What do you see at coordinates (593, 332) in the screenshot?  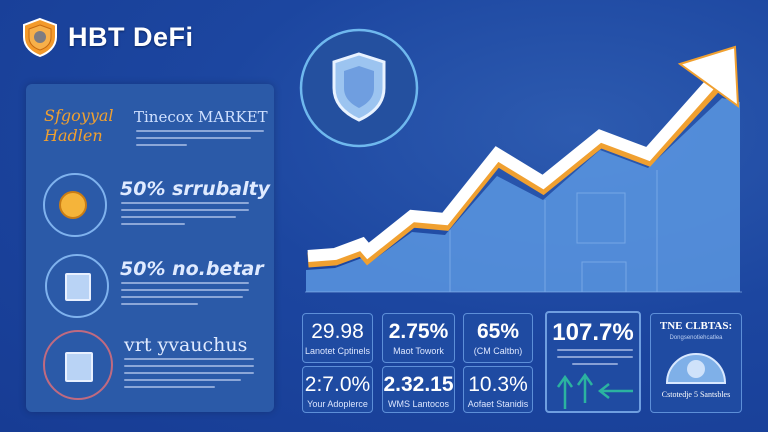 I see `highlight-value: 107.7%` at bounding box center [593, 332].